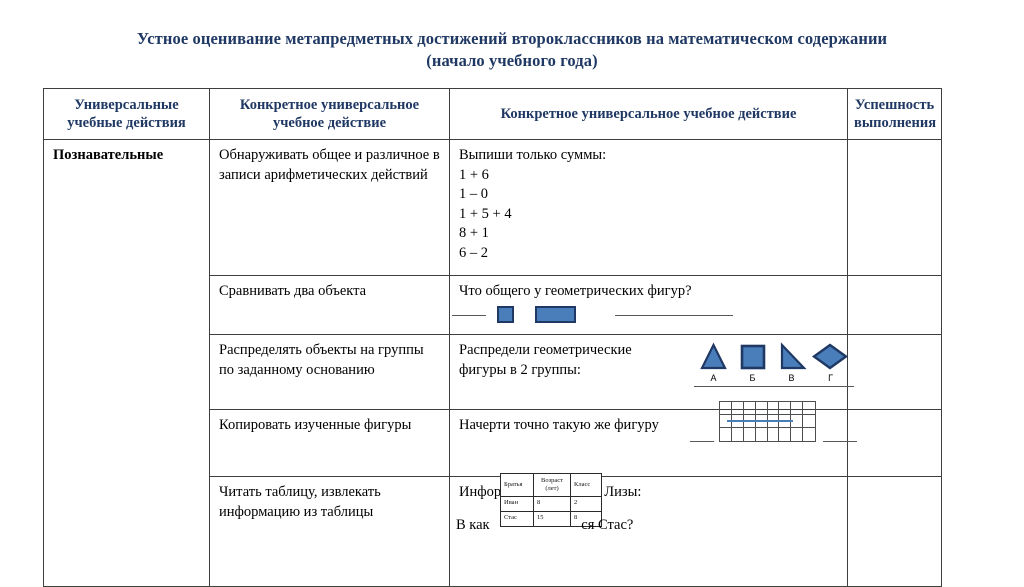 This screenshot has height=587, width=1024. Describe the element at coordinates (648, 443) in the screenshot. I see `task-cell-4: Начерти точно такую же фигуру` at that location.